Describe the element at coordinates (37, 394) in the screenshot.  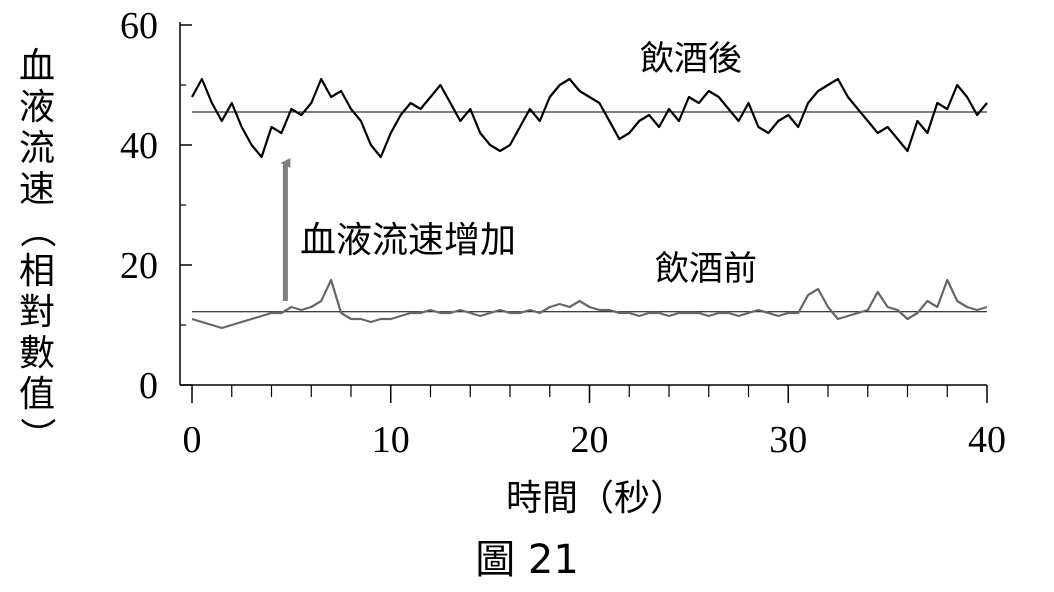
I see `y-label-char: 值` at that location.